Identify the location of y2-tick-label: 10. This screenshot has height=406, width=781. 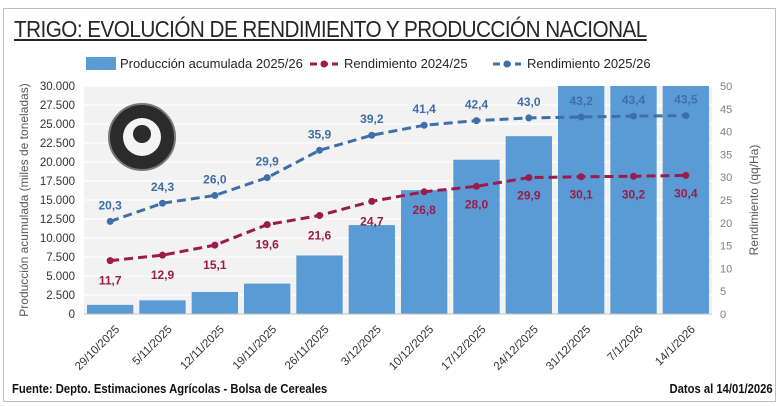
(726, 269).